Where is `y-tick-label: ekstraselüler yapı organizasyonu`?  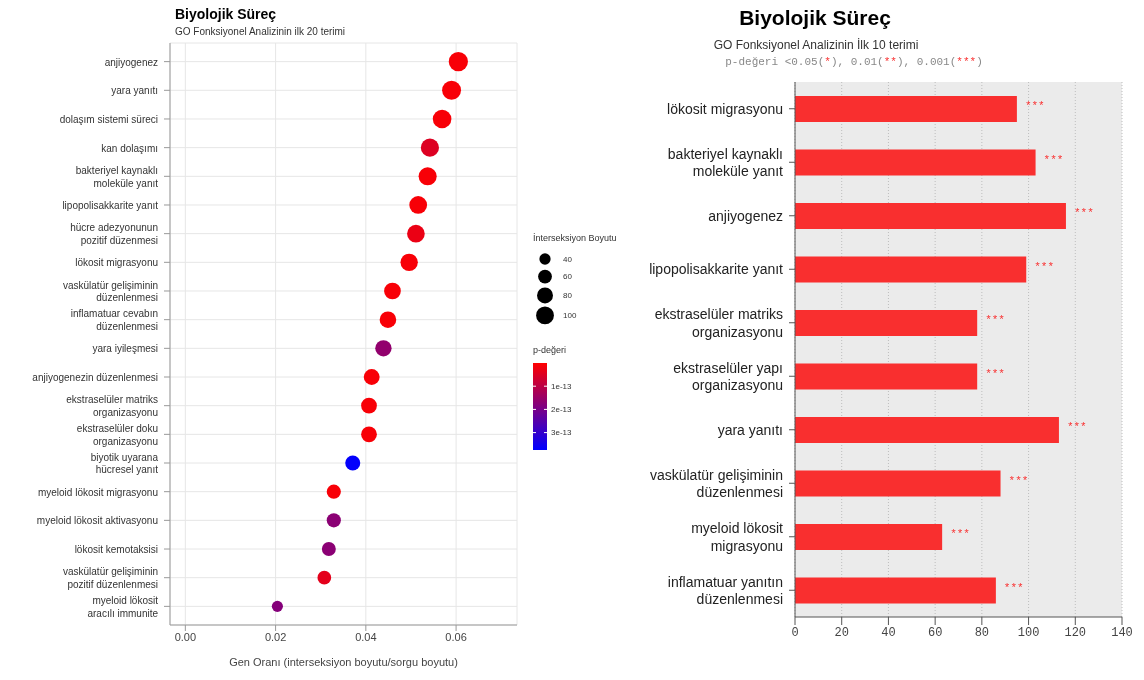
y-tick-label: ekstraselüler yapı organizasyonu is located at coordinates (728, 376).